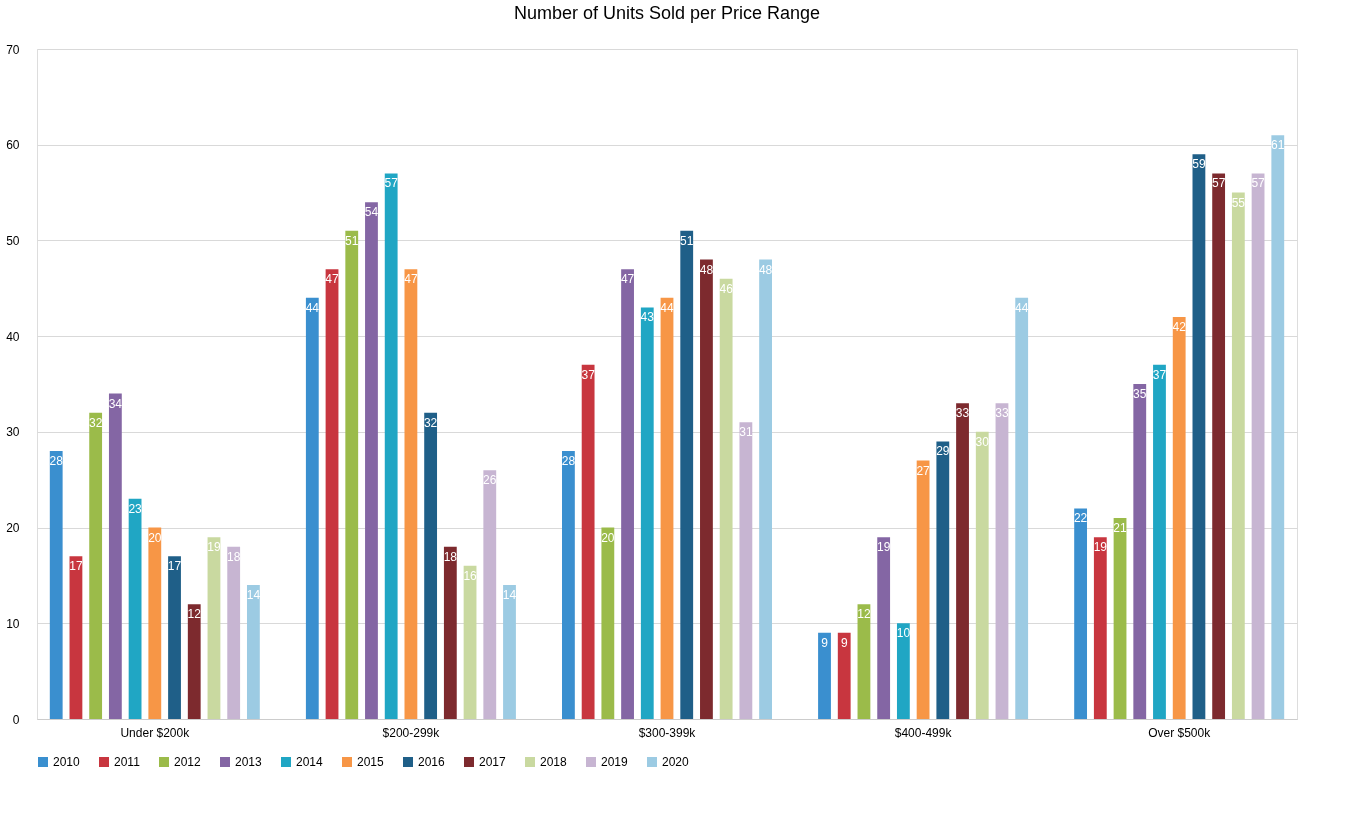  What do you see at coordinates (13, 432) in the screenshot?
I see `y-tick-label: 30` at bounding box center [13, 432].